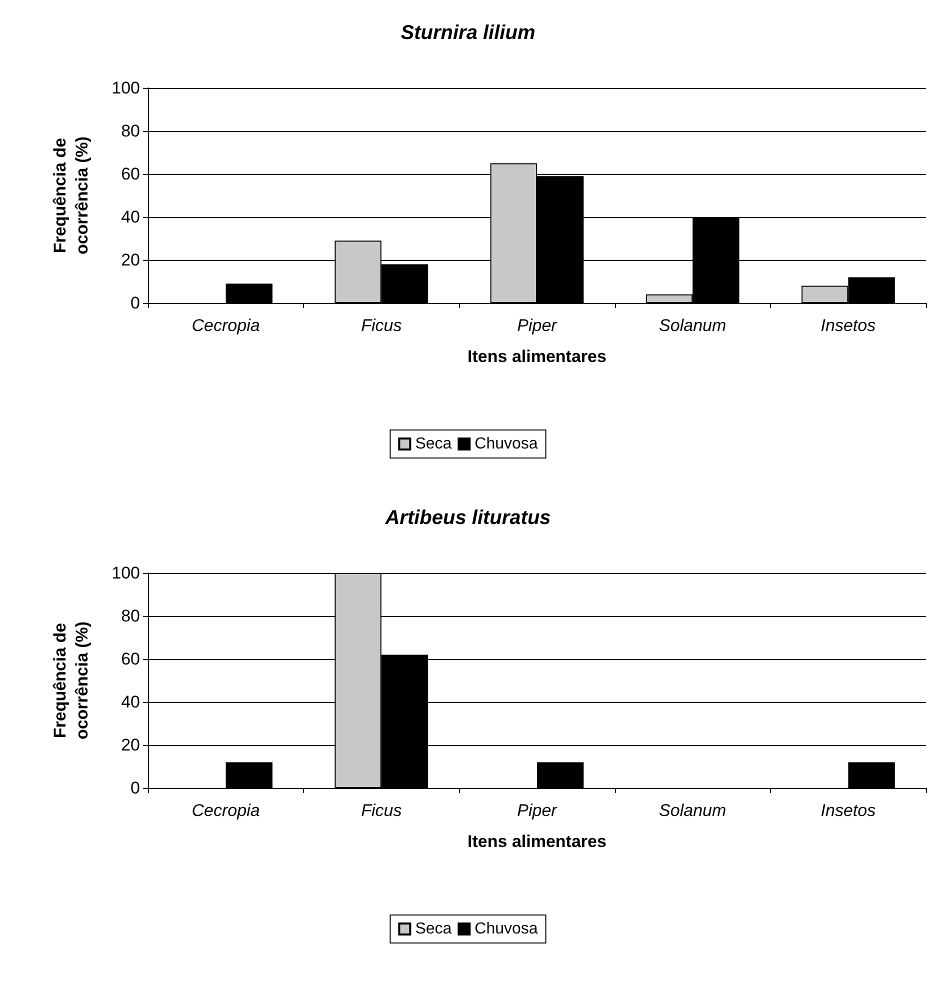  I want to click on chart-title: Artibeus lituratus, so click(467, 518).